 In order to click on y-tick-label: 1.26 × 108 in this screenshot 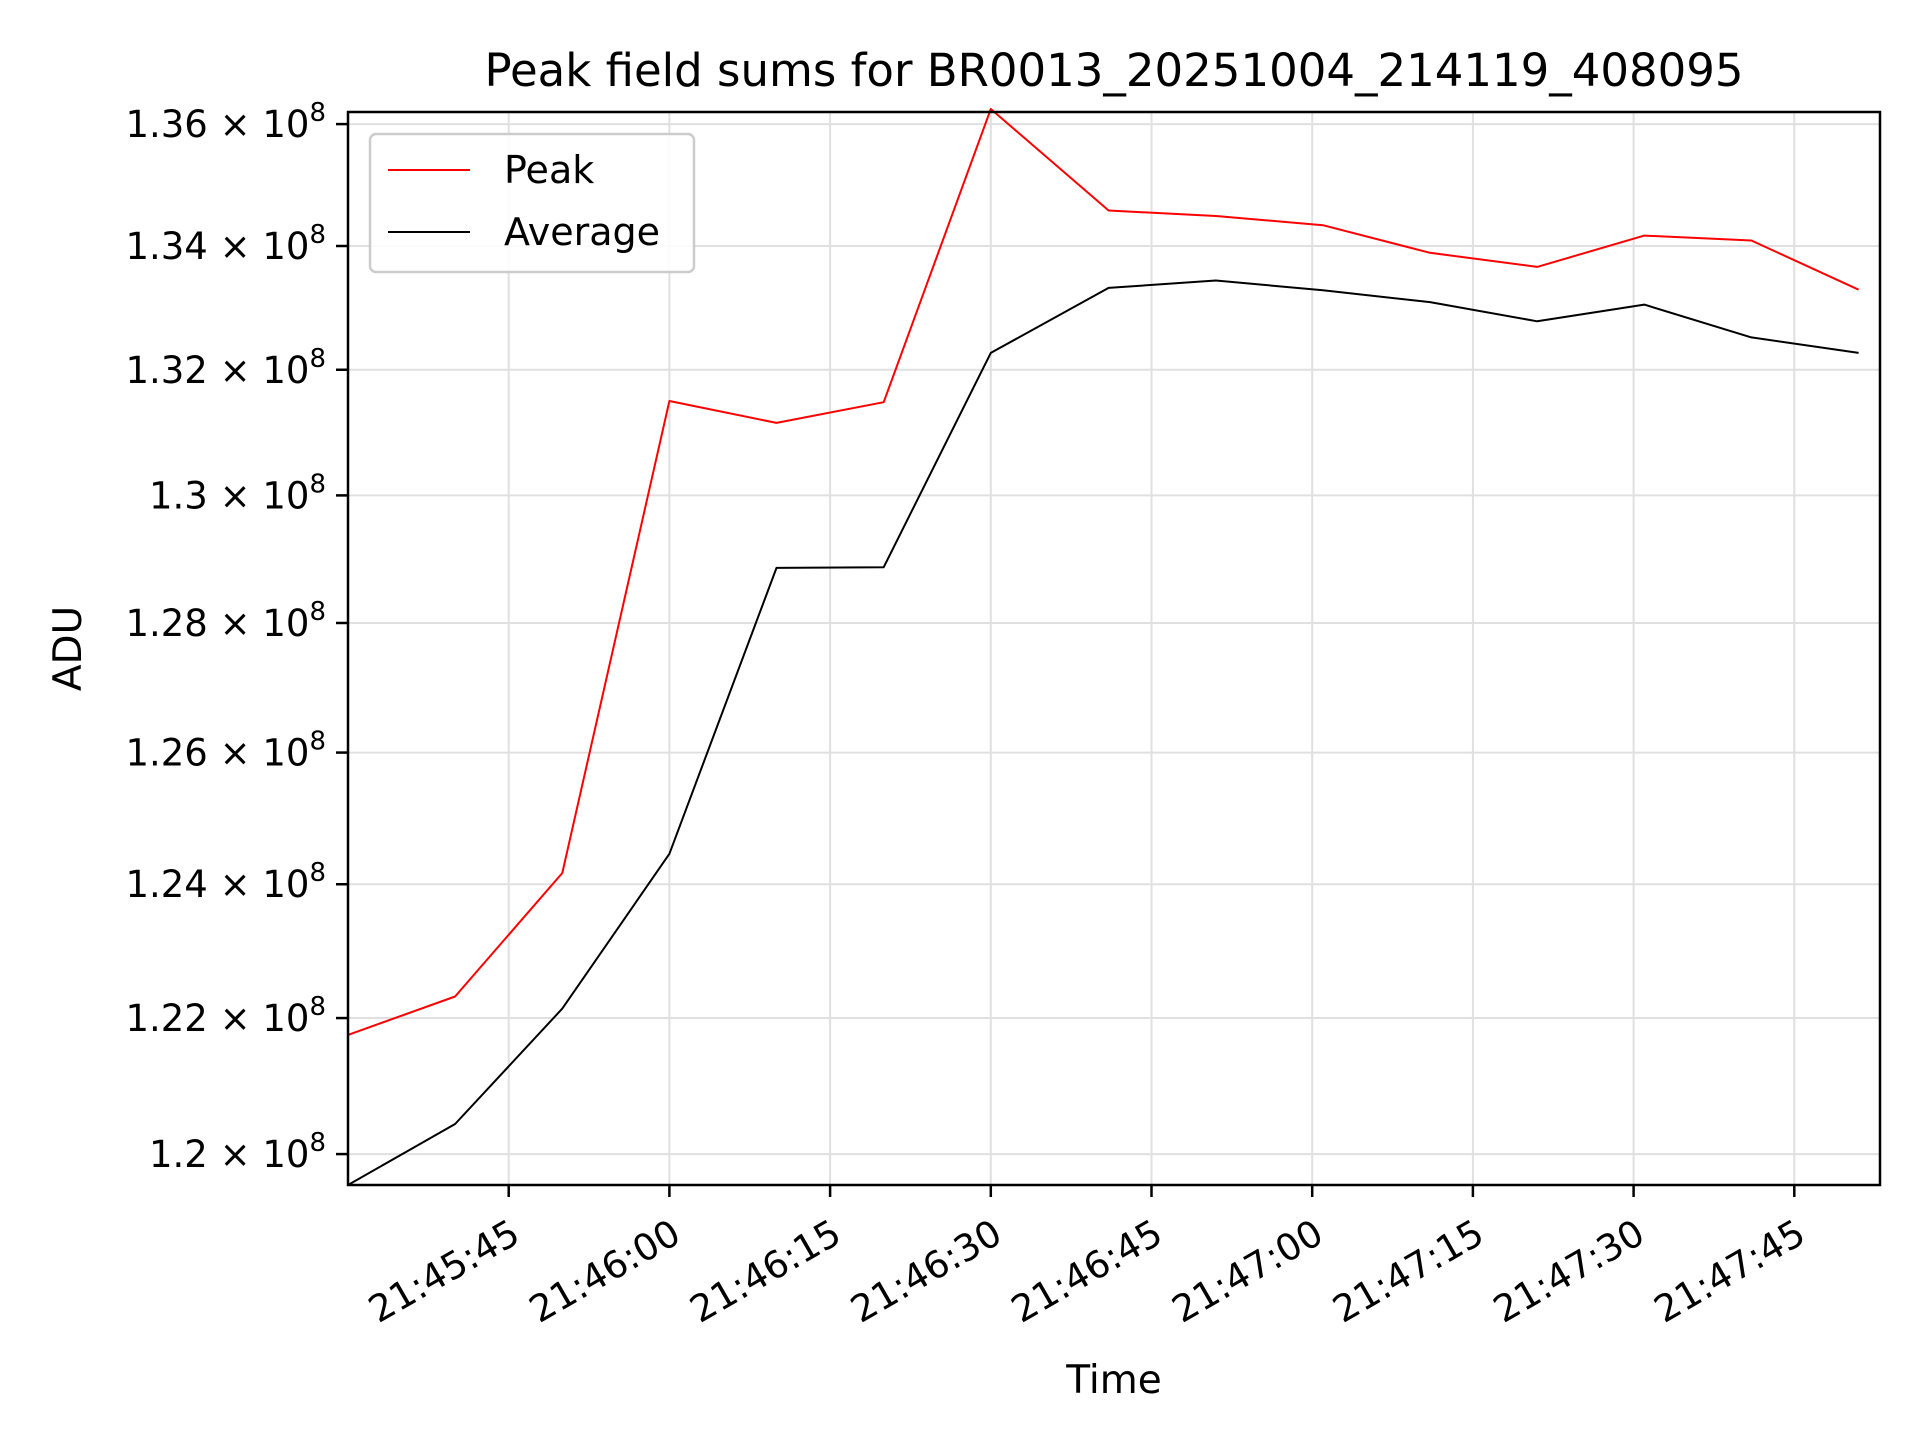, I will do `click(225, 751)`.